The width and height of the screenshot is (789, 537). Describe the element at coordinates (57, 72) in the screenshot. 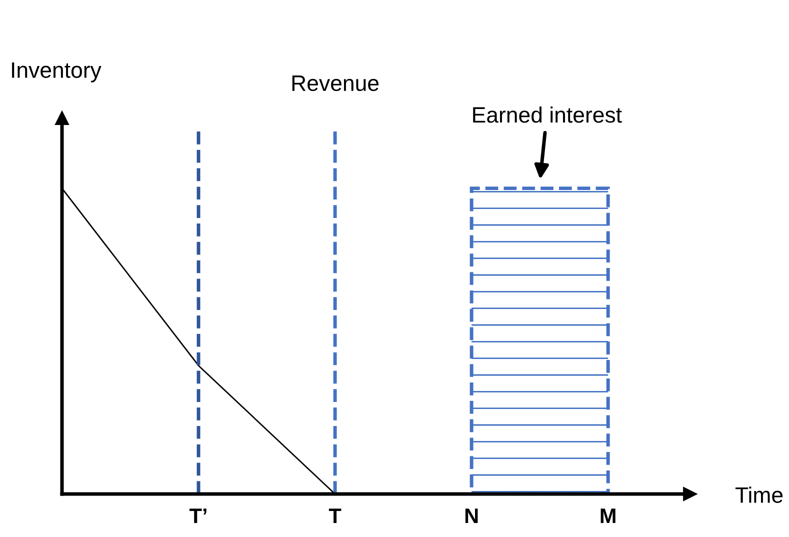

I see `y-axis-title: Inventory` at that location.